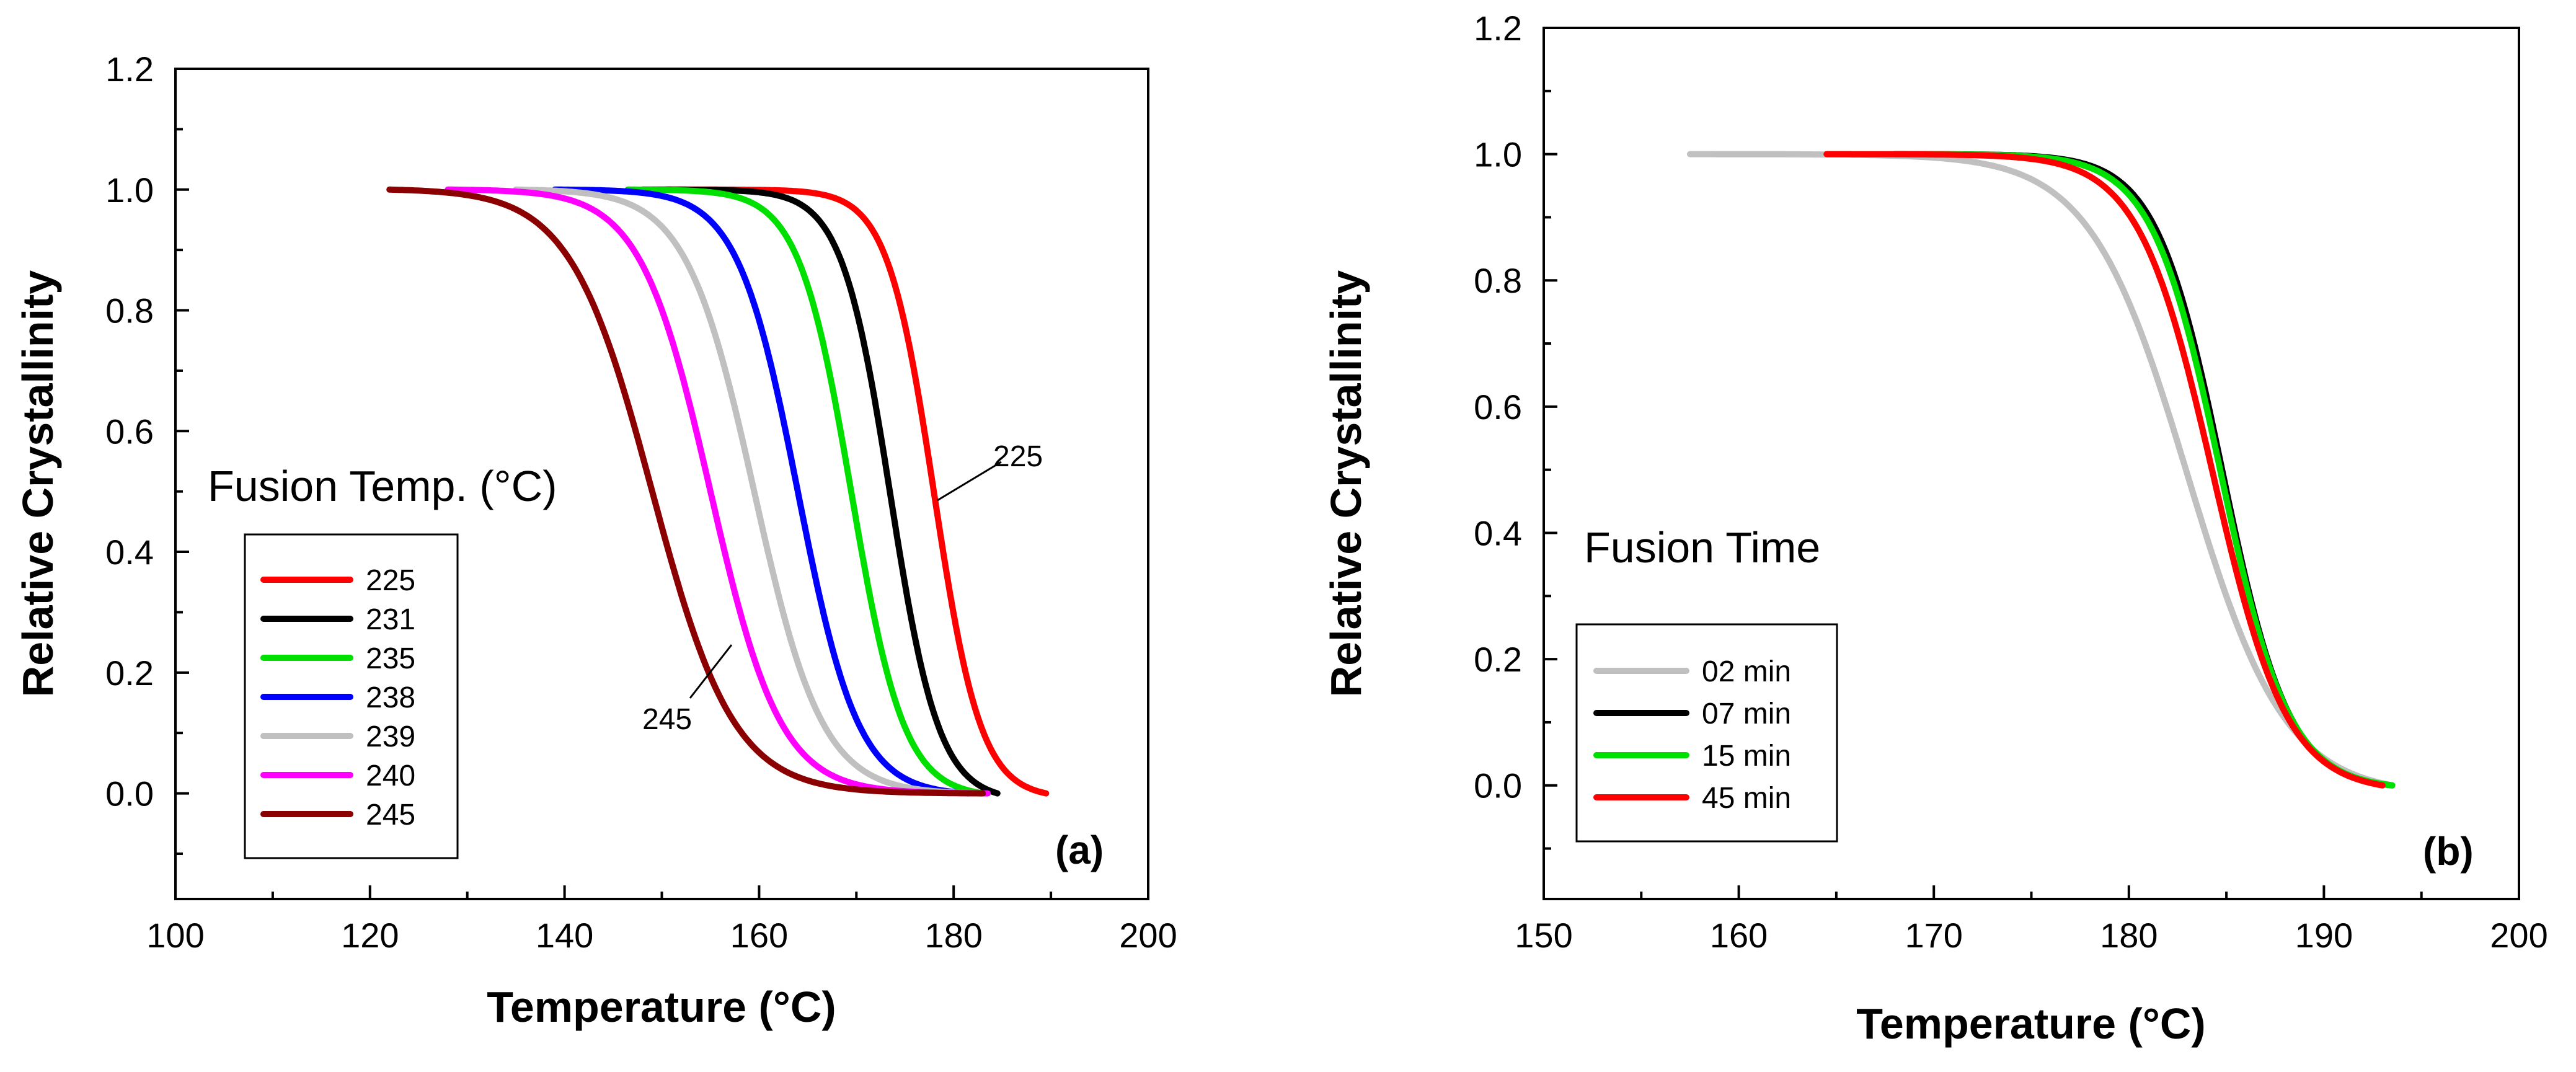  I want to click on panel-a-legend-label: 235, so click(390, 658).